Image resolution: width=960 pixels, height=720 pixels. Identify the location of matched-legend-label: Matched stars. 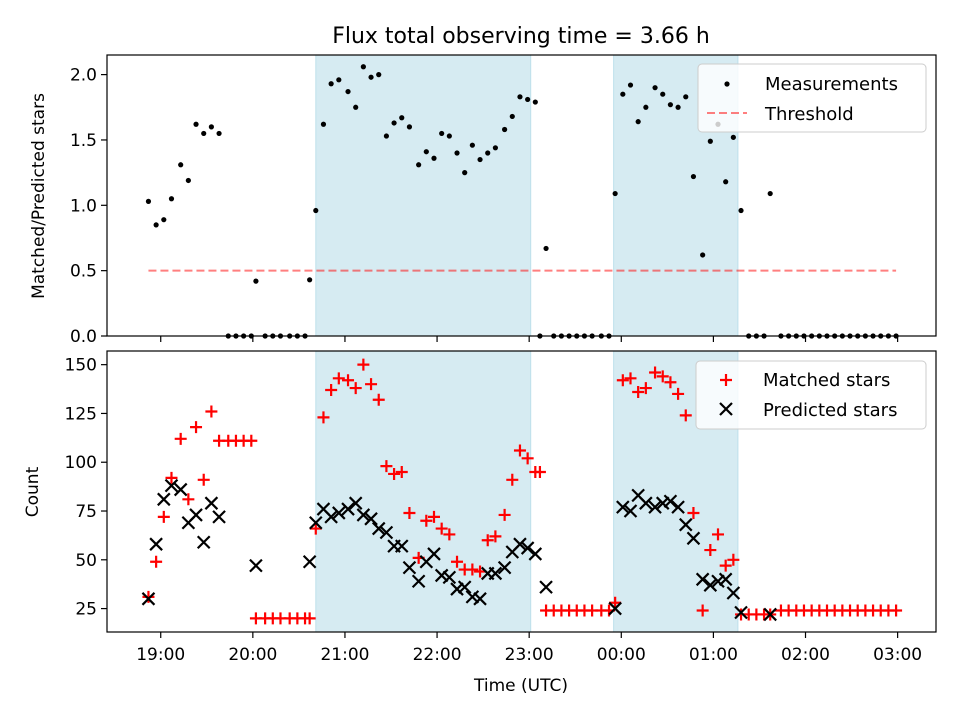
(826, 380).